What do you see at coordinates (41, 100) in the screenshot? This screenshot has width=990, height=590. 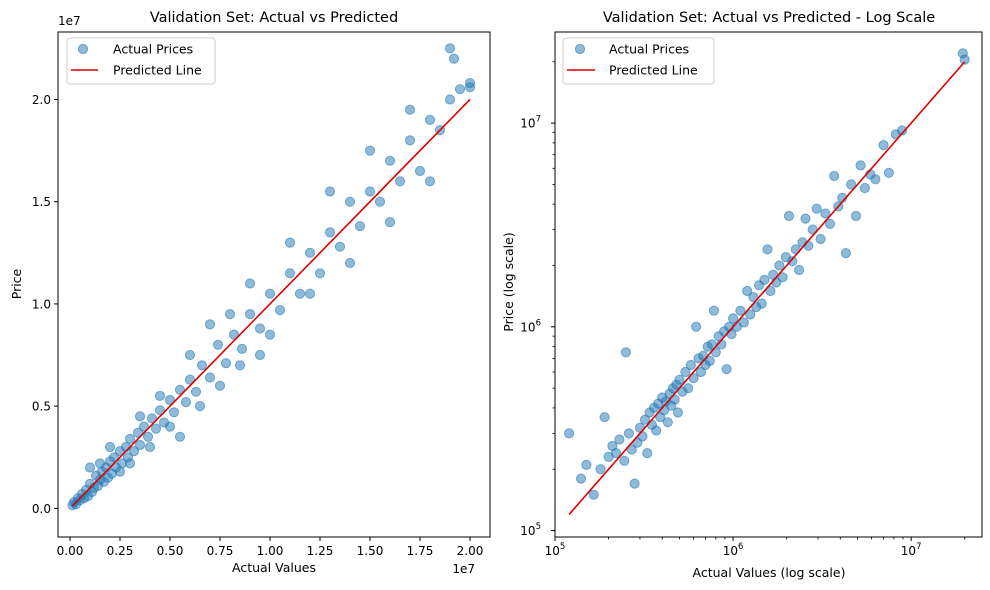 I see `y-tick-label: 2.0` at bounding box center [41, 100].